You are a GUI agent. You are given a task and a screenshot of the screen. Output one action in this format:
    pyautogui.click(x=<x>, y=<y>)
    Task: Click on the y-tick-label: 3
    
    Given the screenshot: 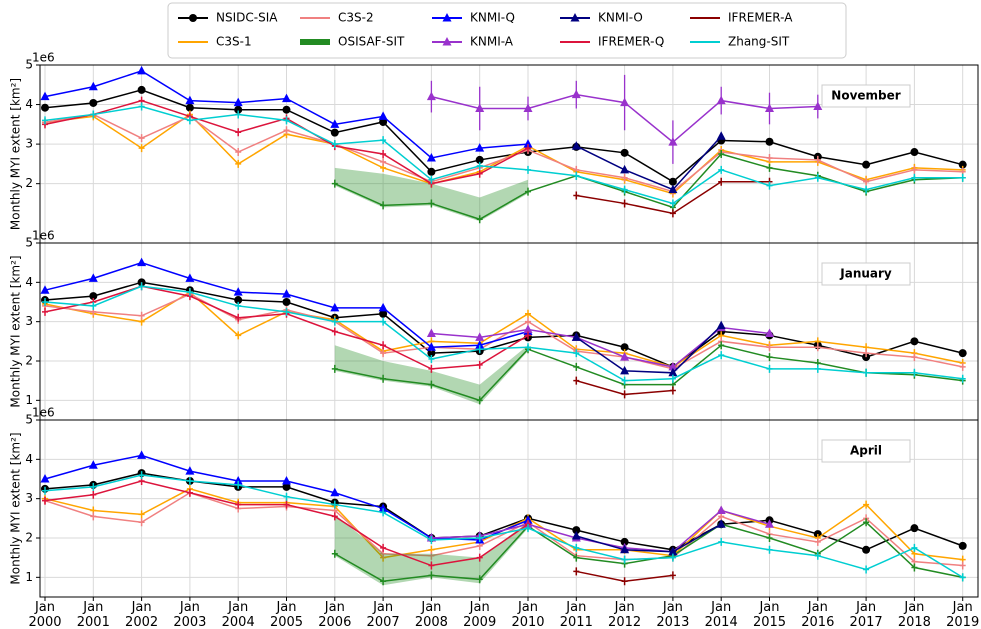 What is the action you would take?
    pyautogui.click(x=29, y=144)
    